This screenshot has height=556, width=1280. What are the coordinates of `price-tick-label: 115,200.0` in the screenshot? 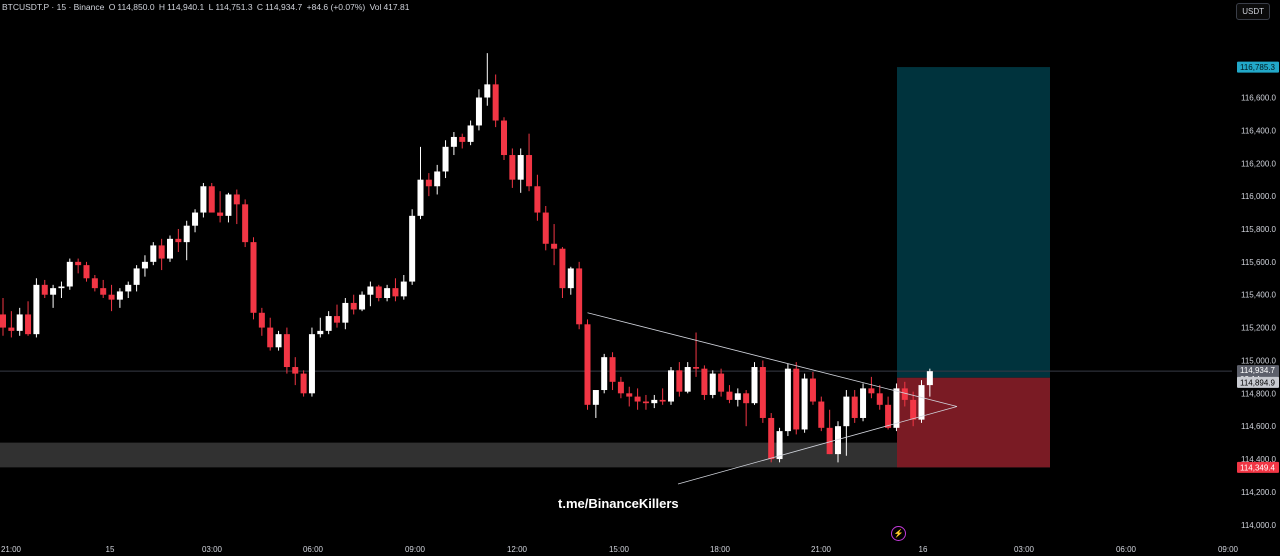 It's located at (1259, 328).